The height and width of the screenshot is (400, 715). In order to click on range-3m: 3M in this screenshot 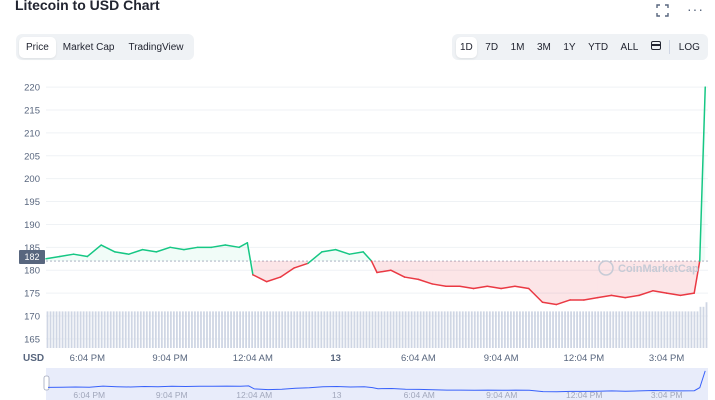, I will do `click(543, 47)`.